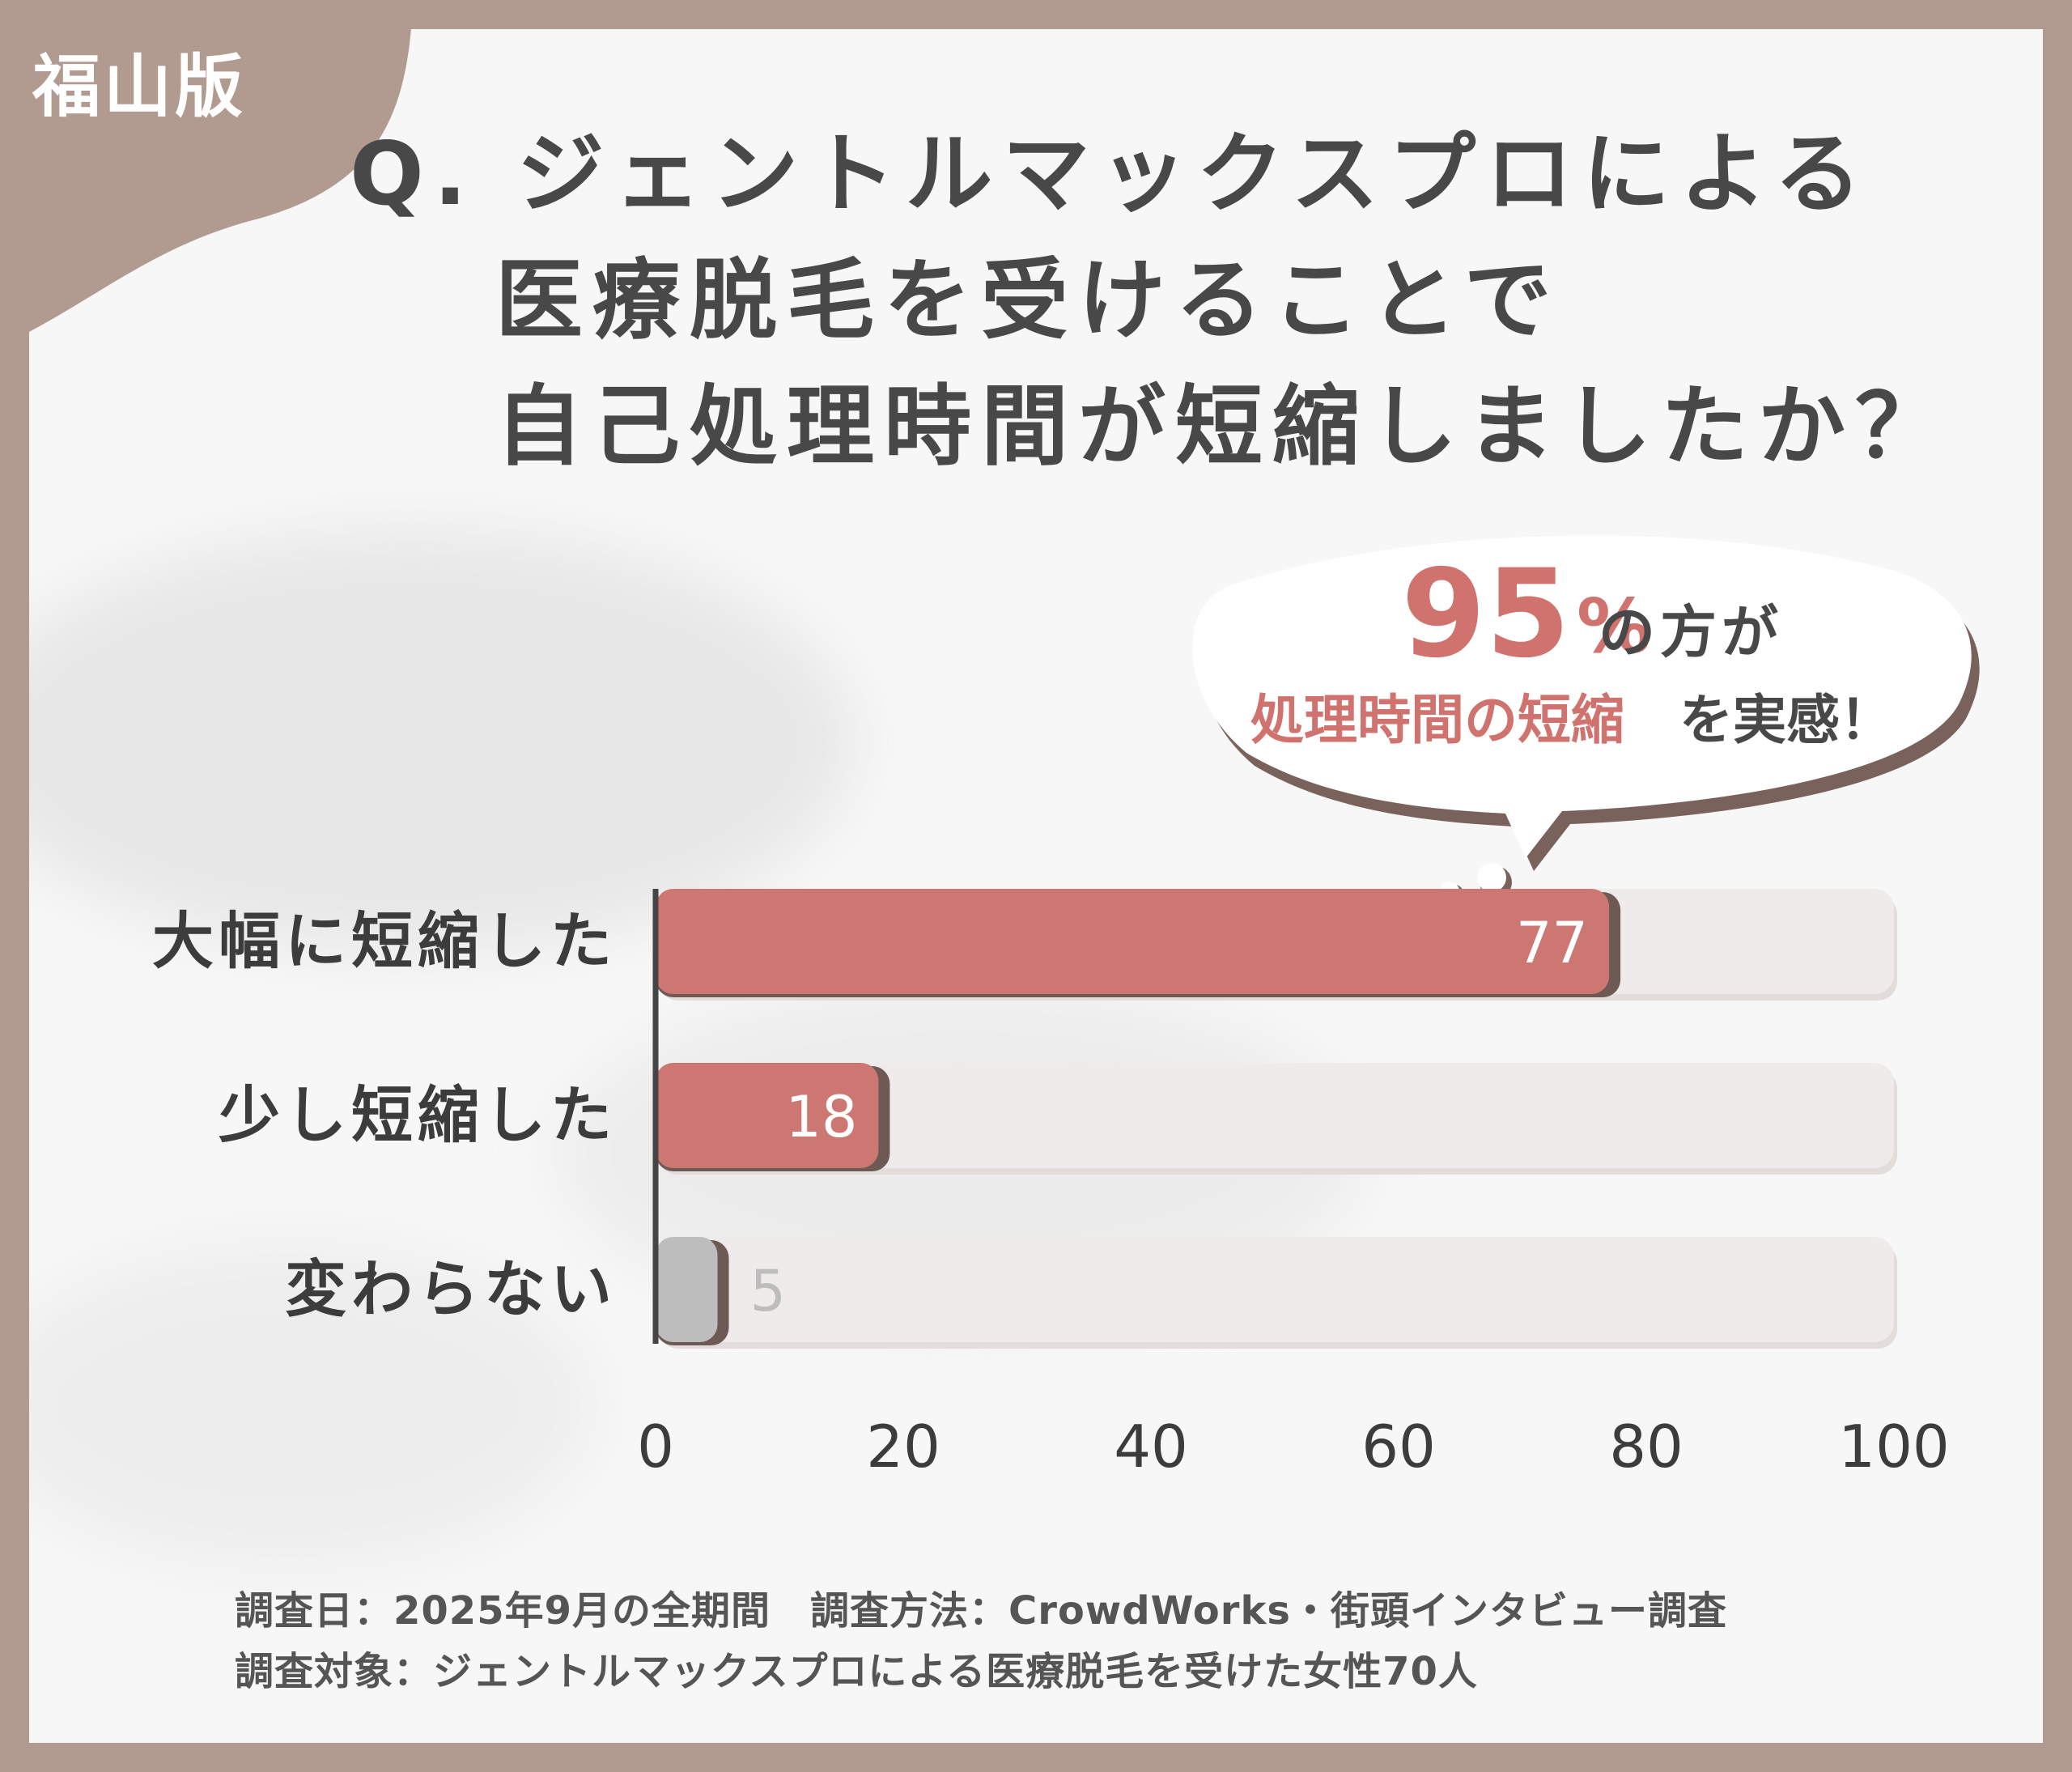  Describe the element at coordinates (903, 1447) in the screenshot. I see `x-tick-label: 20` at that location.